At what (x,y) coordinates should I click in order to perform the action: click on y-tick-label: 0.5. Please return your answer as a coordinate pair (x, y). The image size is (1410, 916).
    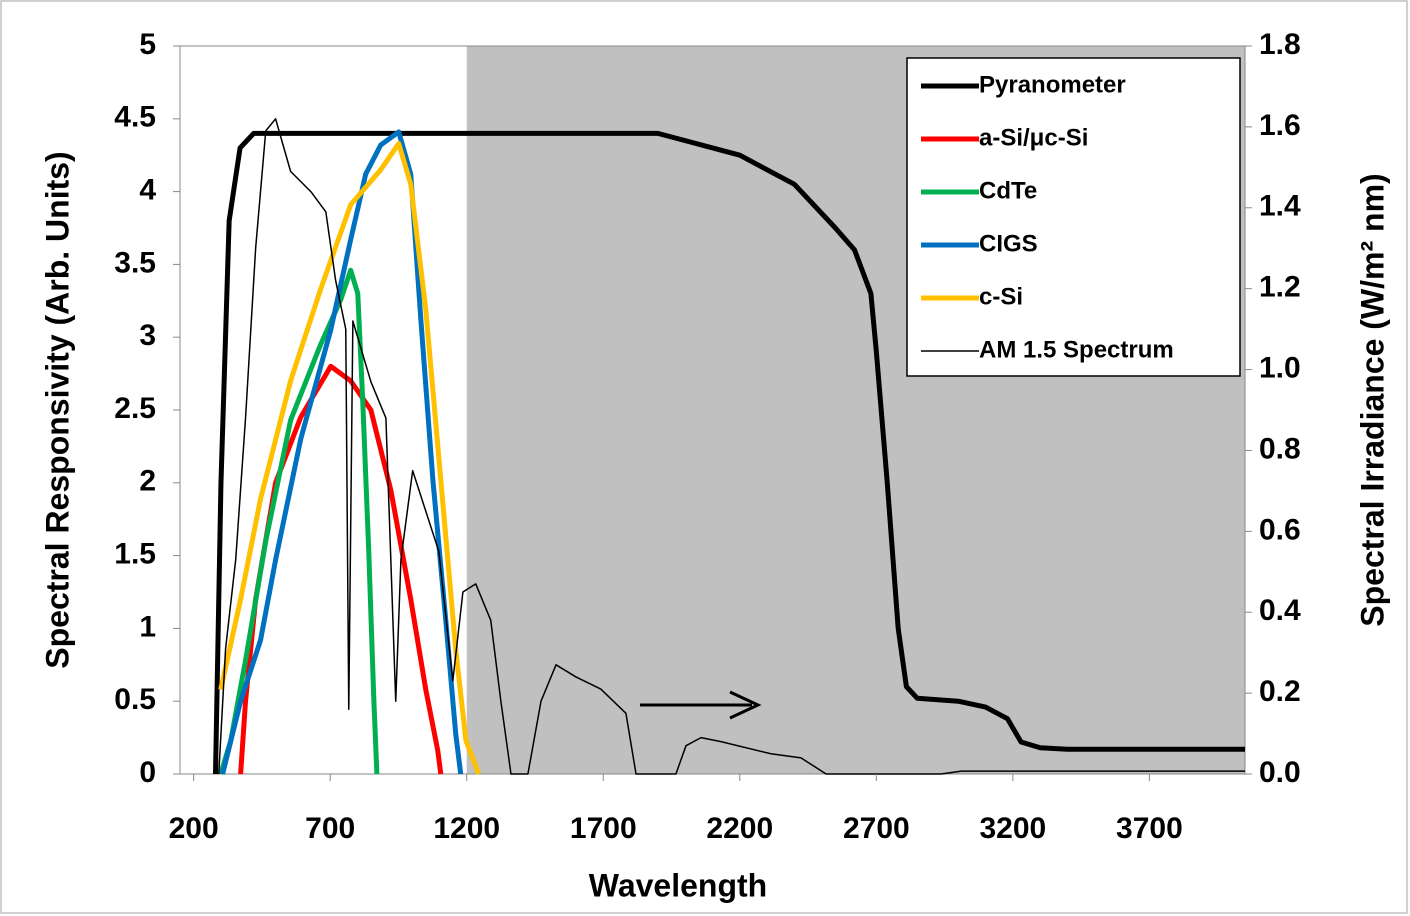
    Looking at the image, I should click on (135, 699).